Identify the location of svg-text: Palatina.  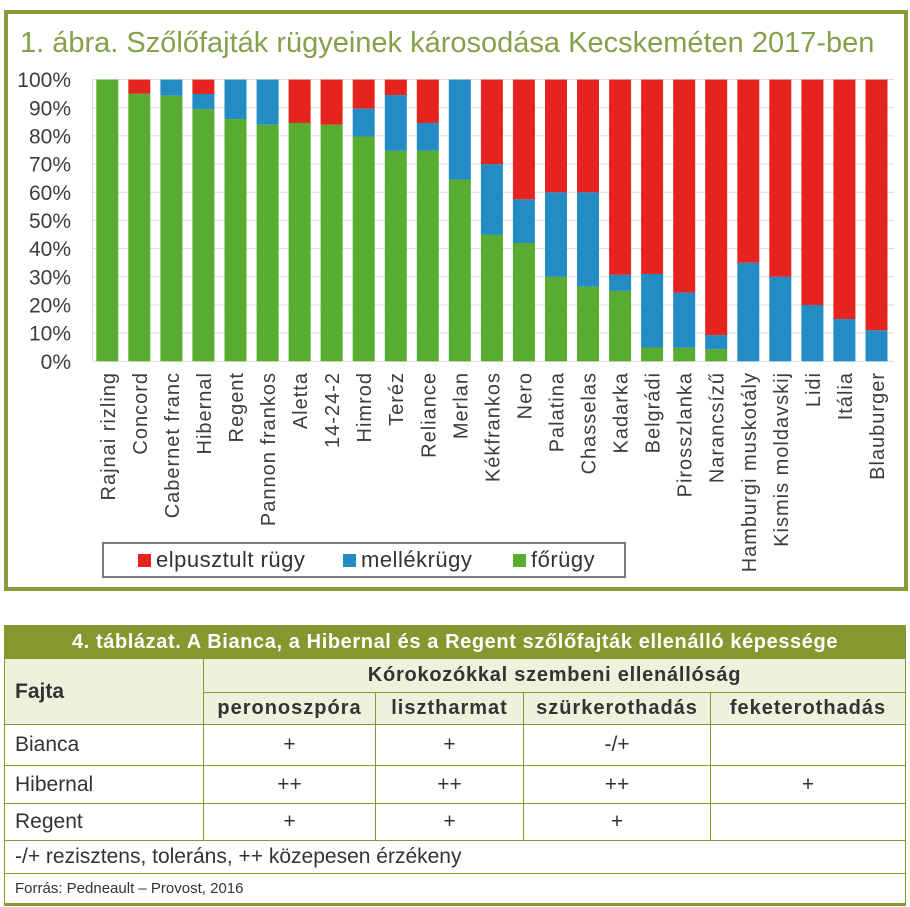
(558, 412).